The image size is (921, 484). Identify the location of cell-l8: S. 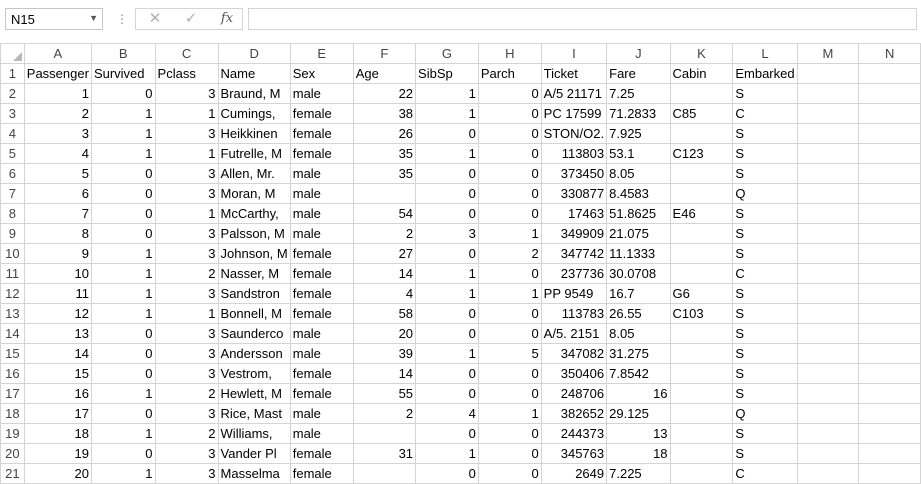
(765, 213).